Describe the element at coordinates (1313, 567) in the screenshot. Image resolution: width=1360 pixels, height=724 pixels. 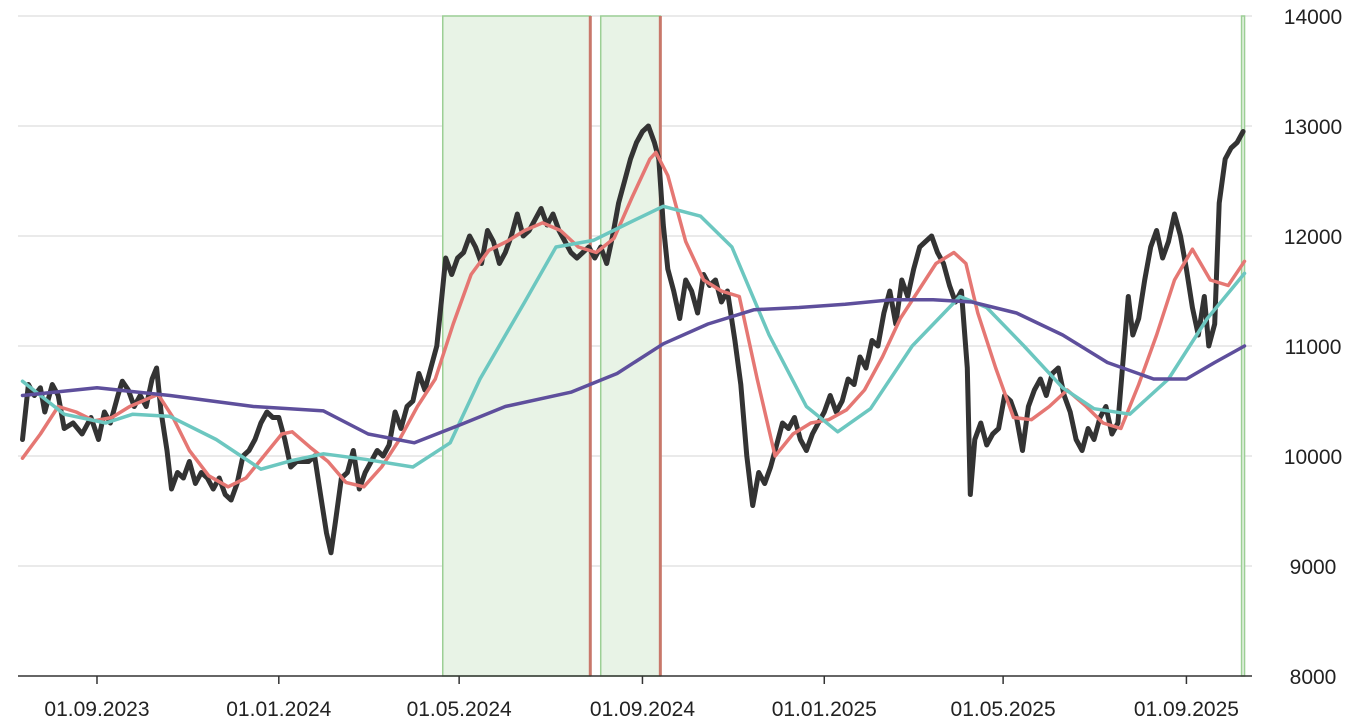
I see `y-tick-label: 9000` at that location.